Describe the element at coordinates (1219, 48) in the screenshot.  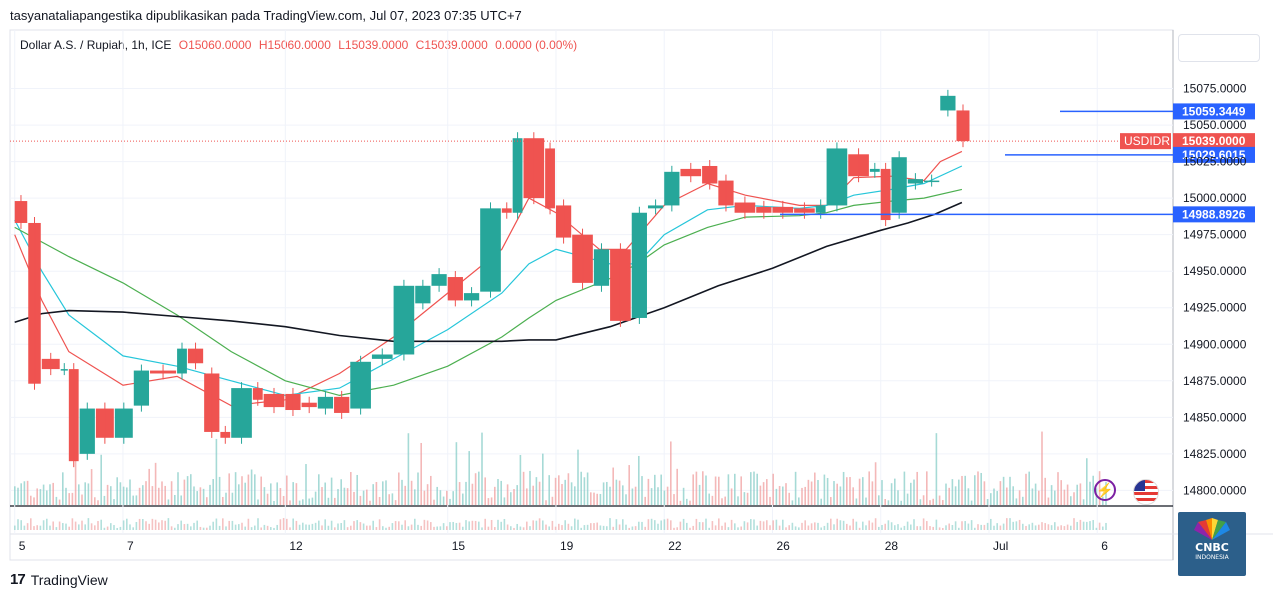
I see `price-axis-control` at that location.